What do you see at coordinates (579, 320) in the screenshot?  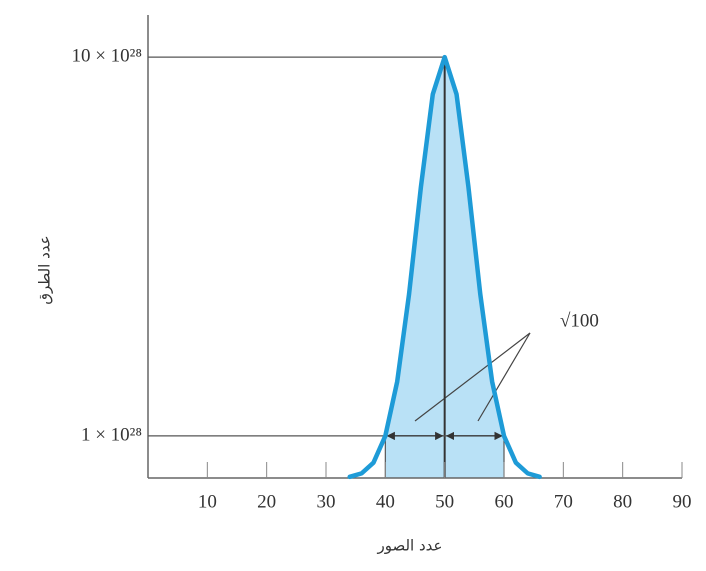 I see `annotation: √100` at bounding box center [579, 320].